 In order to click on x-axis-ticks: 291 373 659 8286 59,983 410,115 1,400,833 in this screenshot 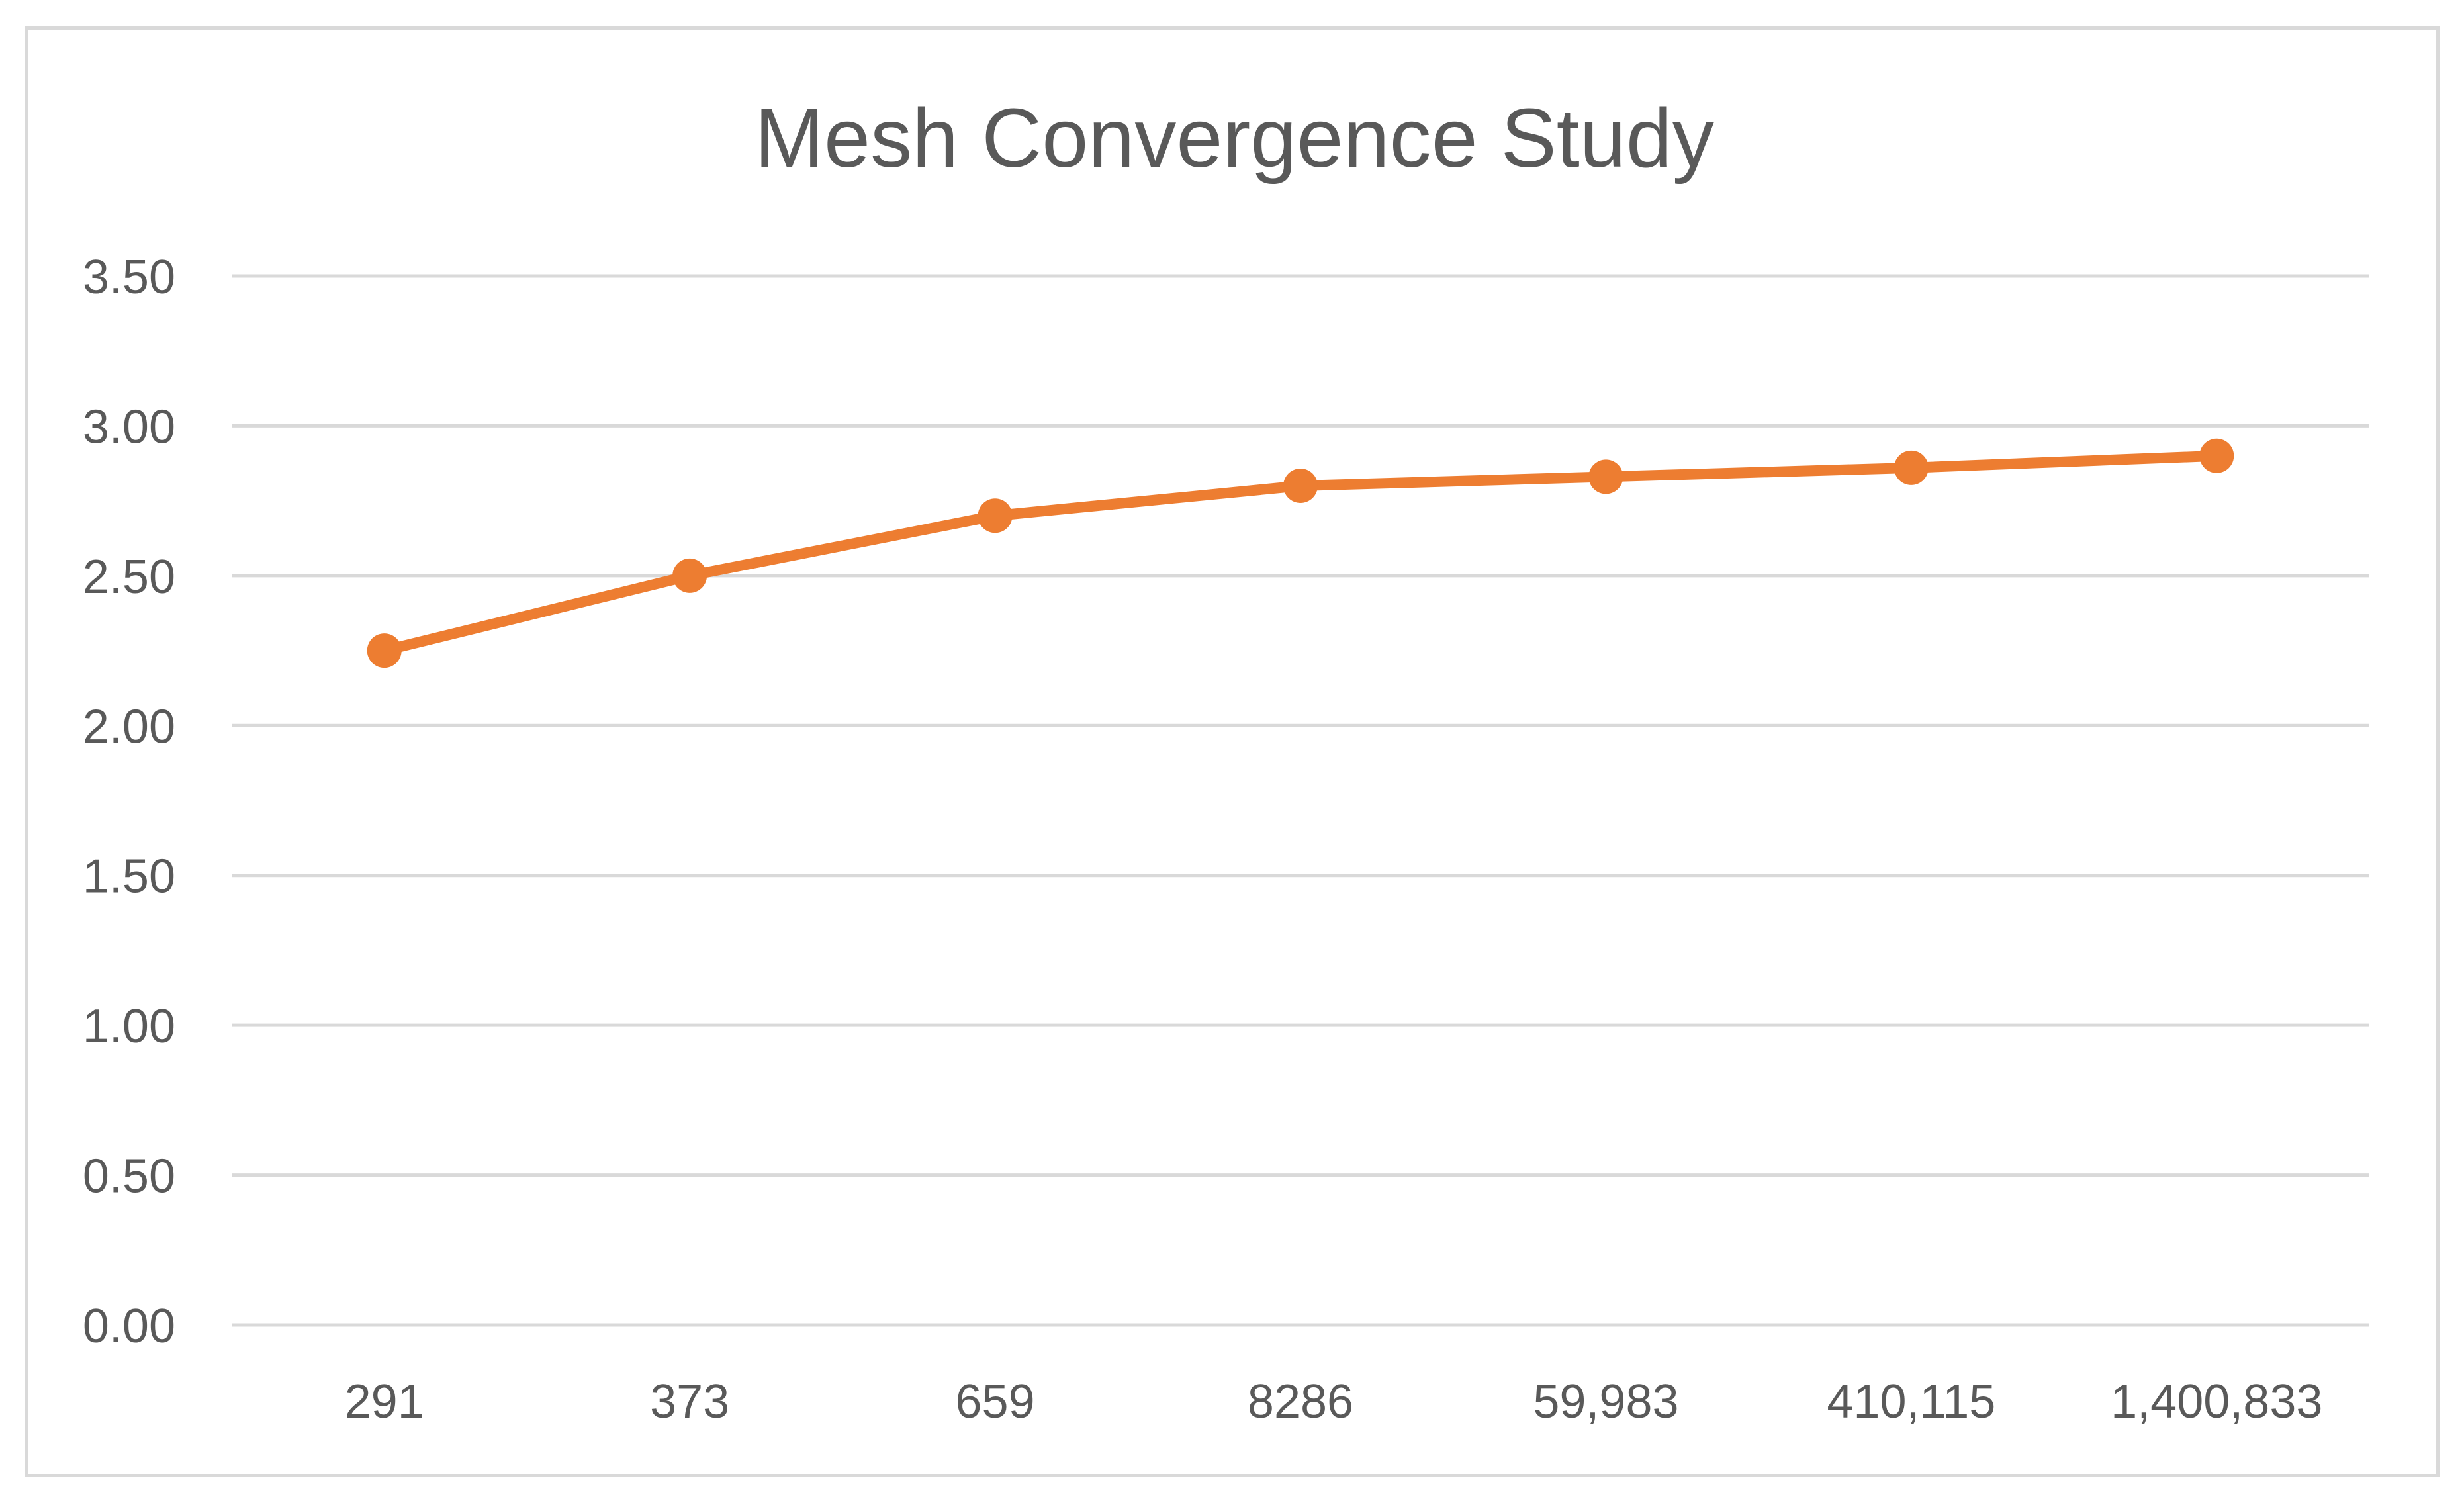, I will do `click(1334, 1401)`.